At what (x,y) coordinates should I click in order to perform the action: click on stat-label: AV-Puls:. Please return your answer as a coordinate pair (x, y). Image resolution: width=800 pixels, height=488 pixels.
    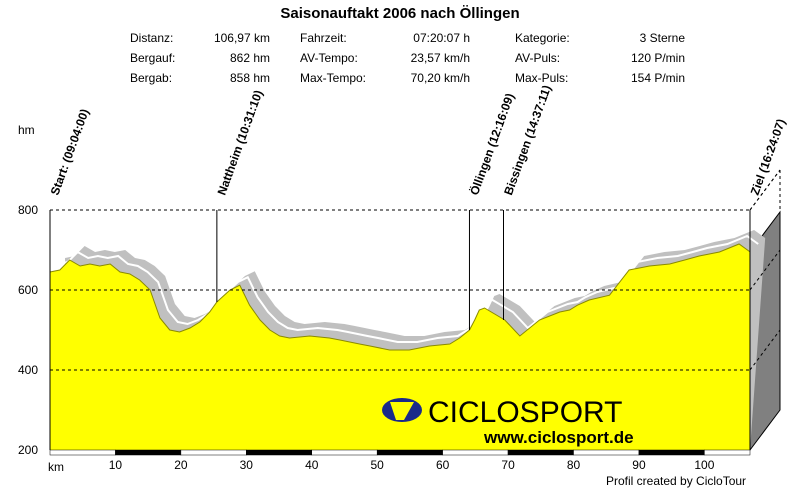
    Looking at the image, I should click on (538, 58).